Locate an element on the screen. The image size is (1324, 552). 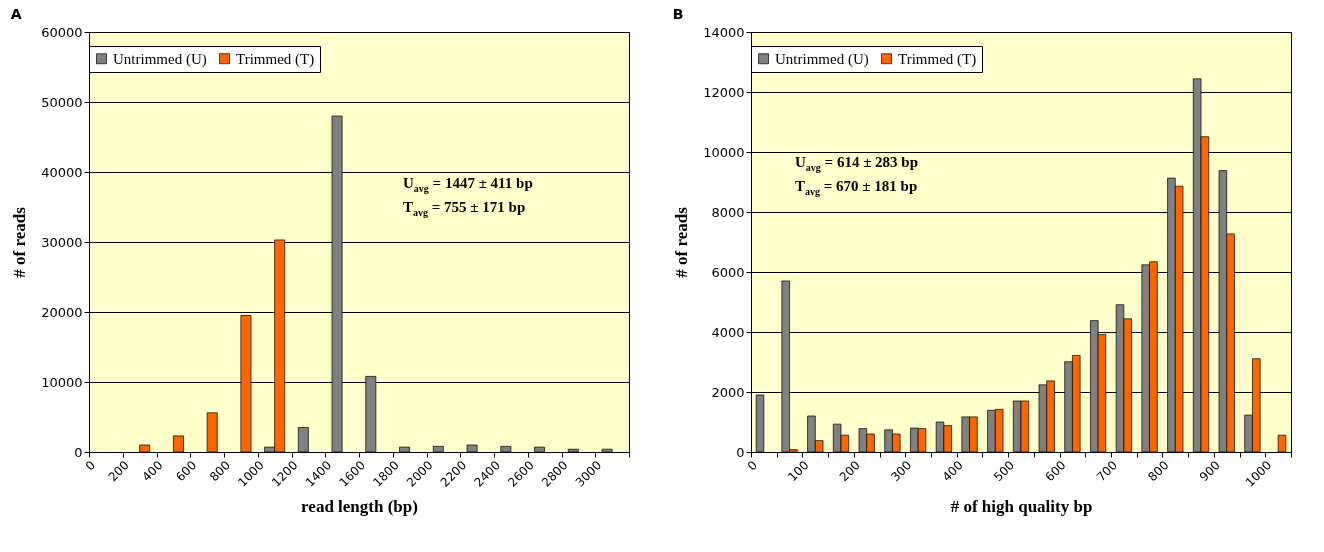
x-tick-label: 500 is located at coordinates (1004, 471).